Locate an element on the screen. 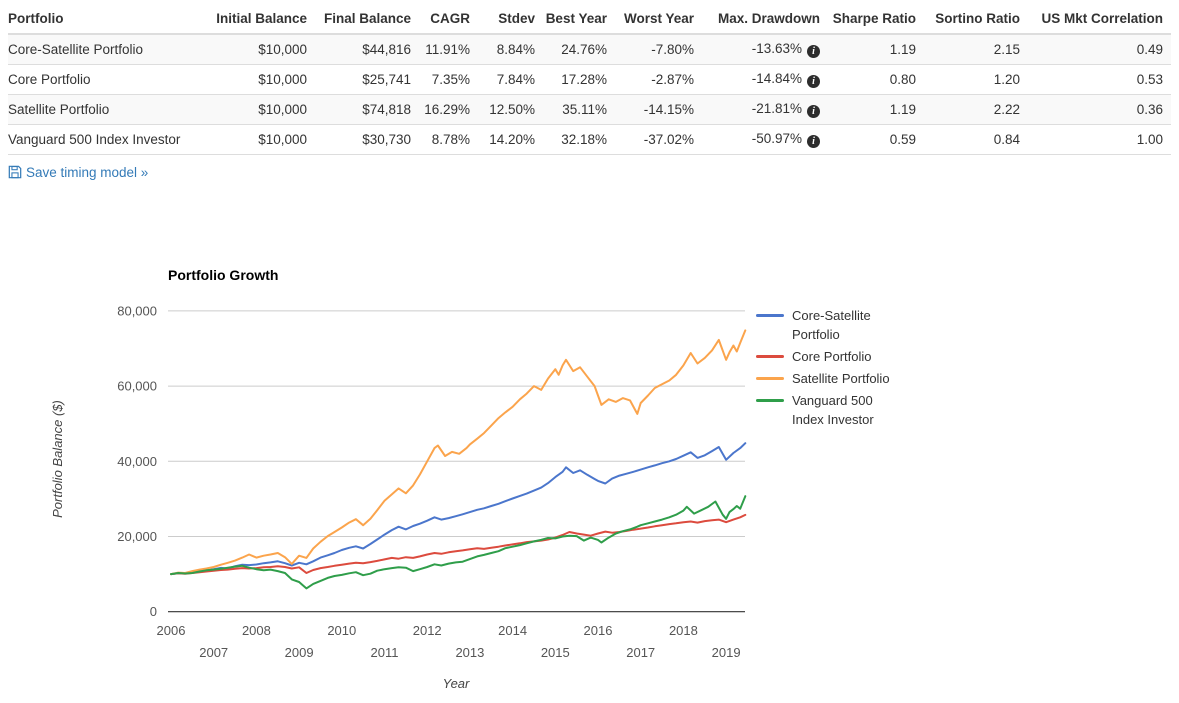 The height and width of the screenshot is (703, 1179). column-header-us-mkt-correlation: US Mkt Correlation is located at coordinates (1099, 19).